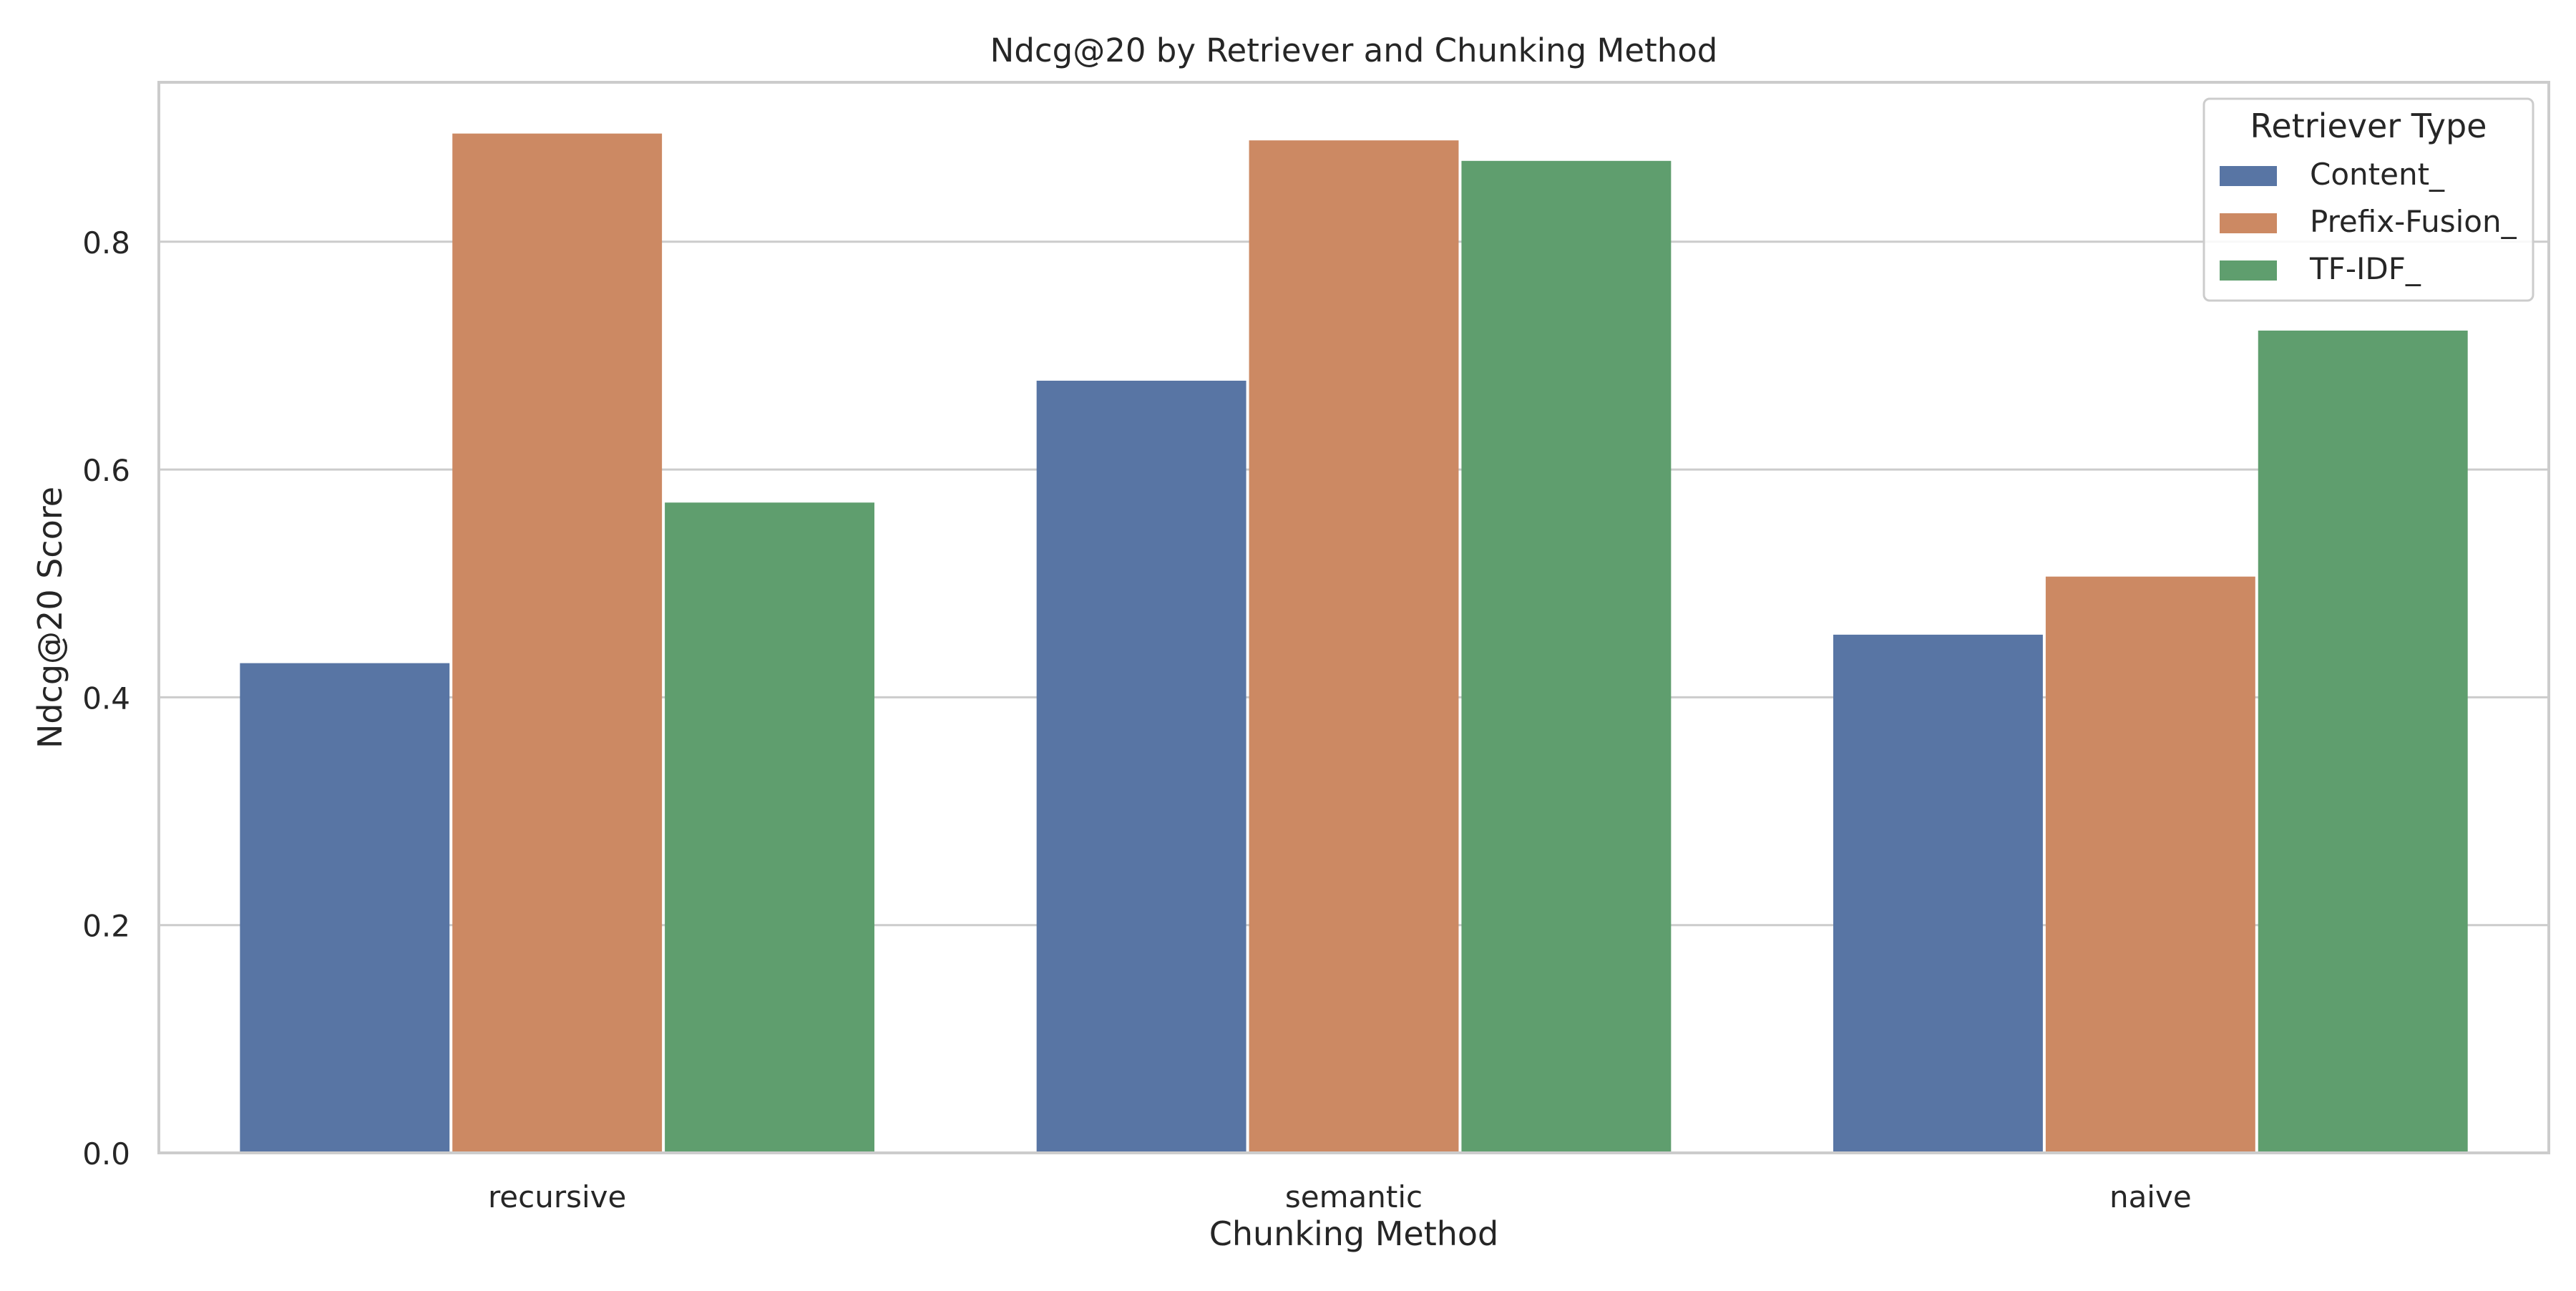 The image size is (2576, 1291). Describe the element at coordinates (1354, 1233) in the screenshot. I see `x-axis-label: Chunking Method` at that location.